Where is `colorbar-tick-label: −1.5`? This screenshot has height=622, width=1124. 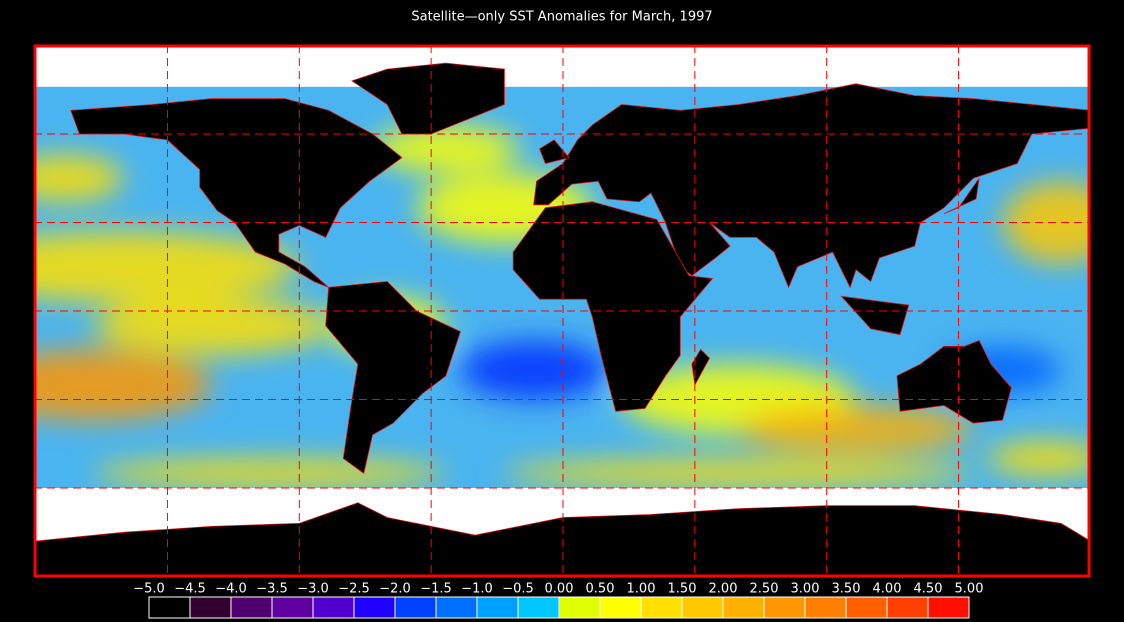
colorbar-tick-label: −1.5 is located at coordinates (436, 589).